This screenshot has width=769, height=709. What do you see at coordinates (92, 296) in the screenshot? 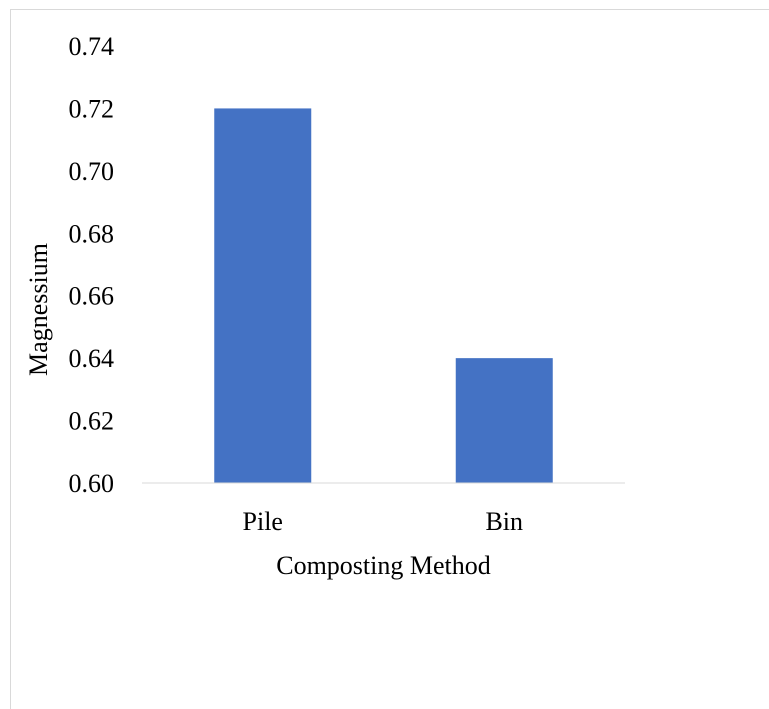
I see `y-tick-label: 0.66` at bounding box center [92, 296].